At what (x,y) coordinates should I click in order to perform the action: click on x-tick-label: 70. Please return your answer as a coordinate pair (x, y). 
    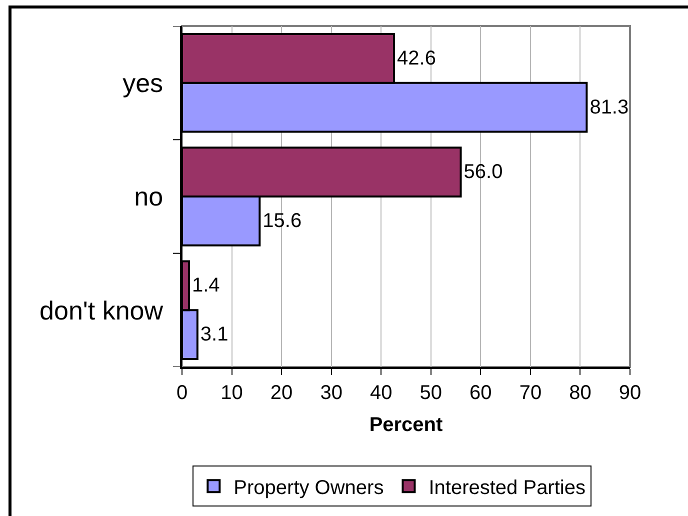
    Looking at the image, I should click on (530, 393).